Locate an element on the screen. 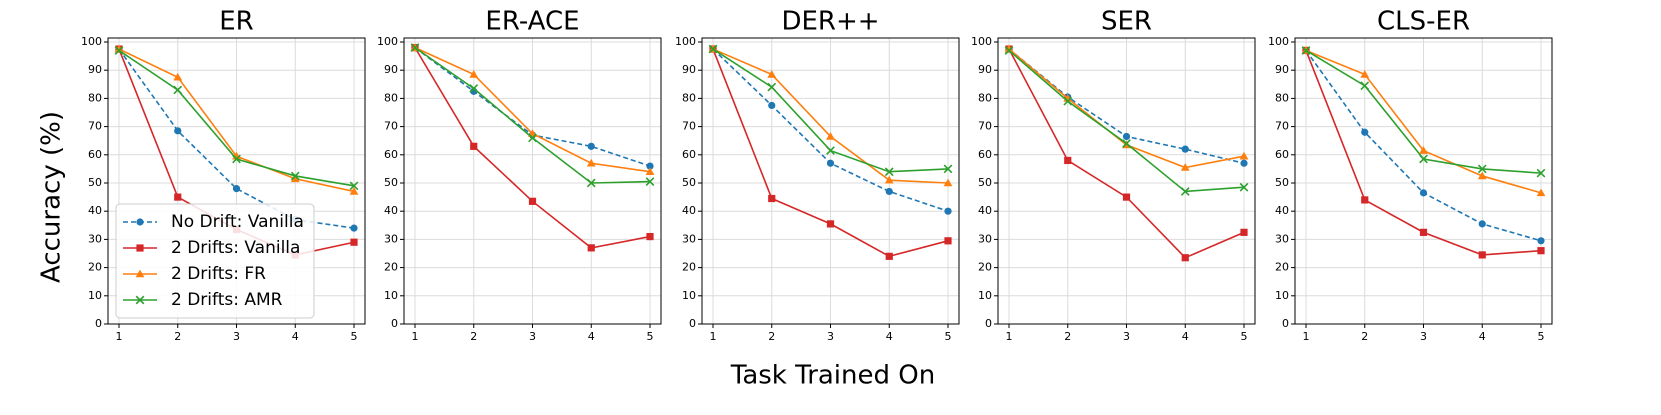 The width and height of the screenshot is (1661, 415). panel-er-ace: 0 10 20 30 40 50 60 70 80 90 100 1 2 3 4 5 ER-ACE is located at coordinates (519, 175).